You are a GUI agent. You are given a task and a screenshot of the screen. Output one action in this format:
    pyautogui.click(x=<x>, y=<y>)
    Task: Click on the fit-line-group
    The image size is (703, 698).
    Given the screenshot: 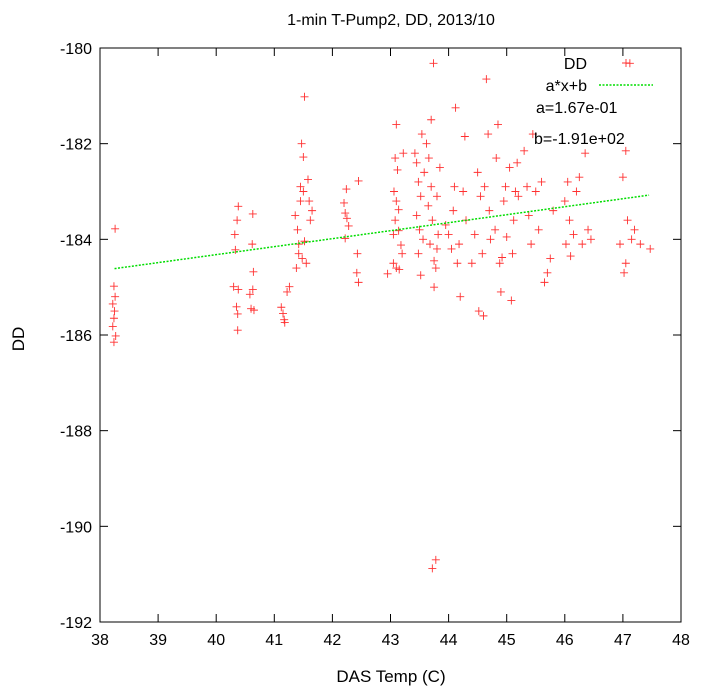 What is the action you would take?
    pyautogui.click(x=382, y=232)
    